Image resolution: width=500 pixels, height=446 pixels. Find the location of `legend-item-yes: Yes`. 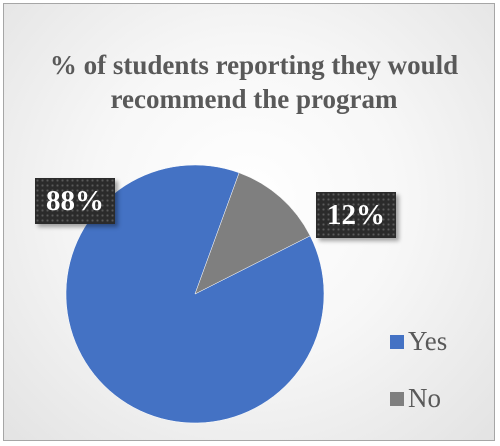

legend-item-yes: Yes is located at coordinates (418, 341).